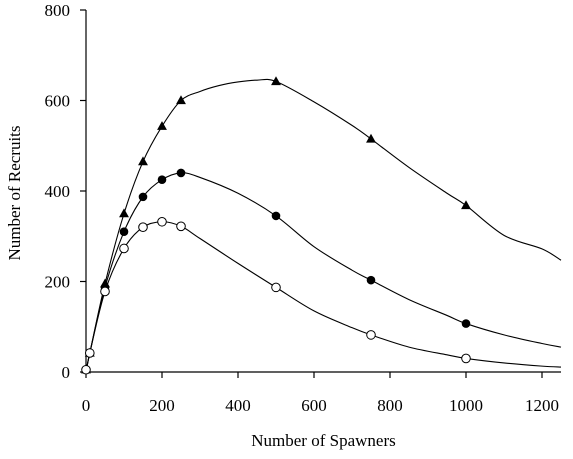 This screenshot has height=459, width=573. Describe the element at coordinates (86, 405) in the screenshot. I see `x-tick-label: 0` at that location.